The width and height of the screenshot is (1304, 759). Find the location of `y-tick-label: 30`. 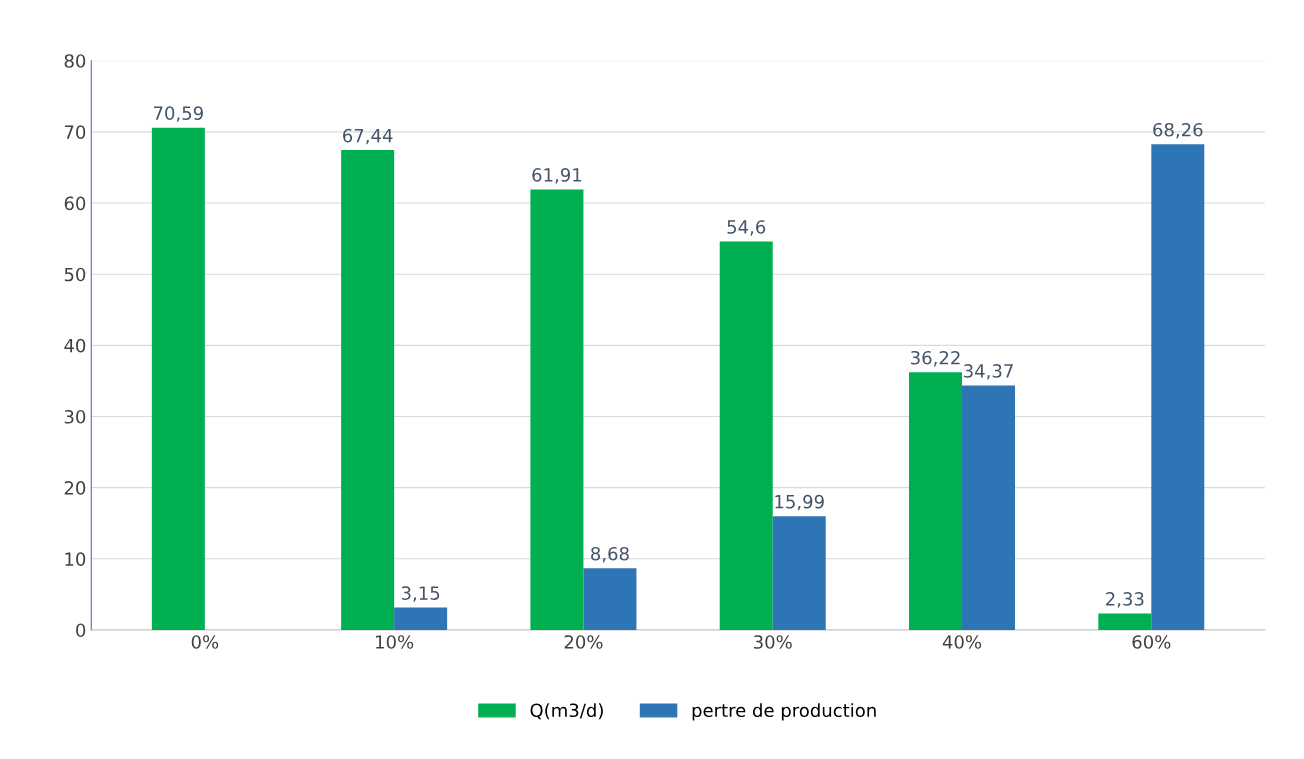

y-tick-label: 30 is located at coordinates (75, 416).